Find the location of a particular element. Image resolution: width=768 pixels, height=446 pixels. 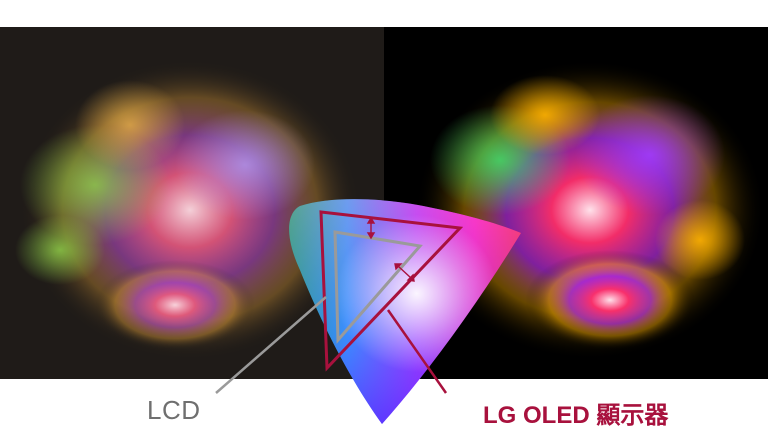

oled-gamut-triangle is located at coordinates (391, 291).